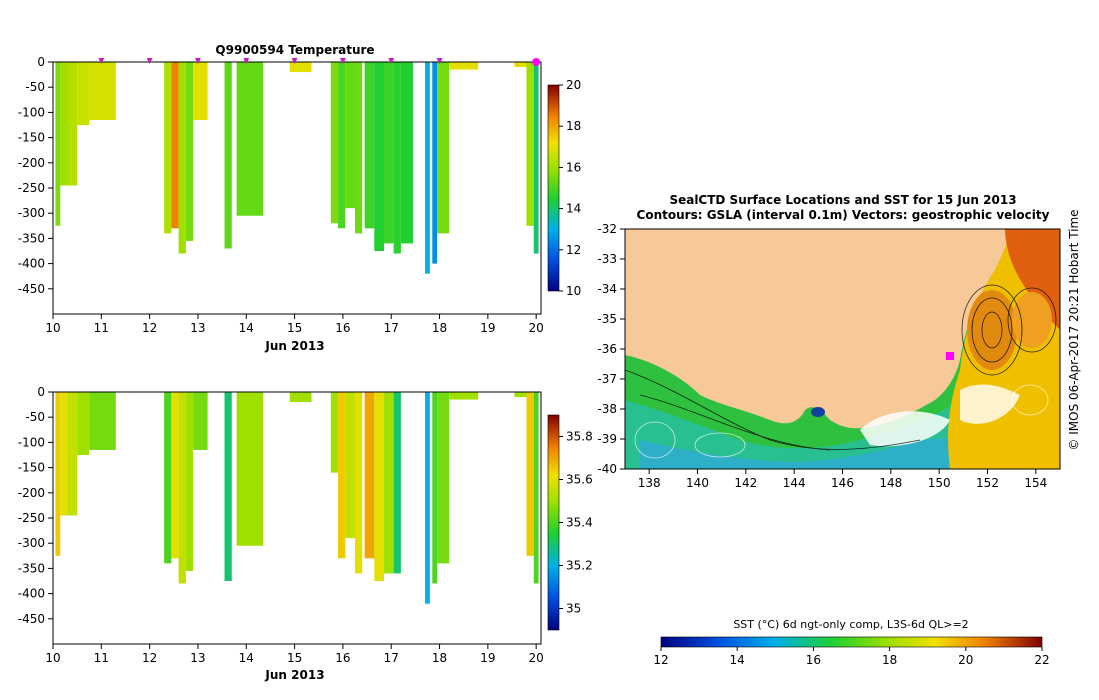 The height and width of the screenshot is (700, 1099). I want to click on xtick-label: 16, so click(342, 658).